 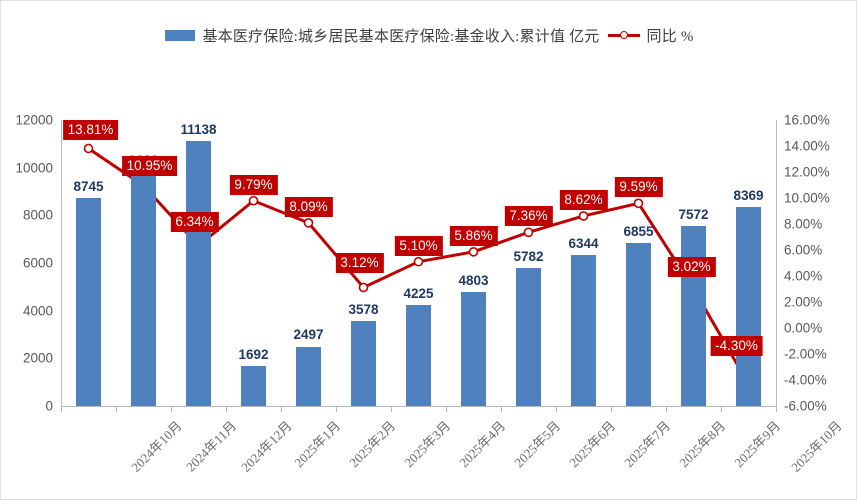 What do you see at coordinates (156, 446) in the screenshot?
I see `x-axis-category-label: 2024年10月` at bounding box center [156, 446].